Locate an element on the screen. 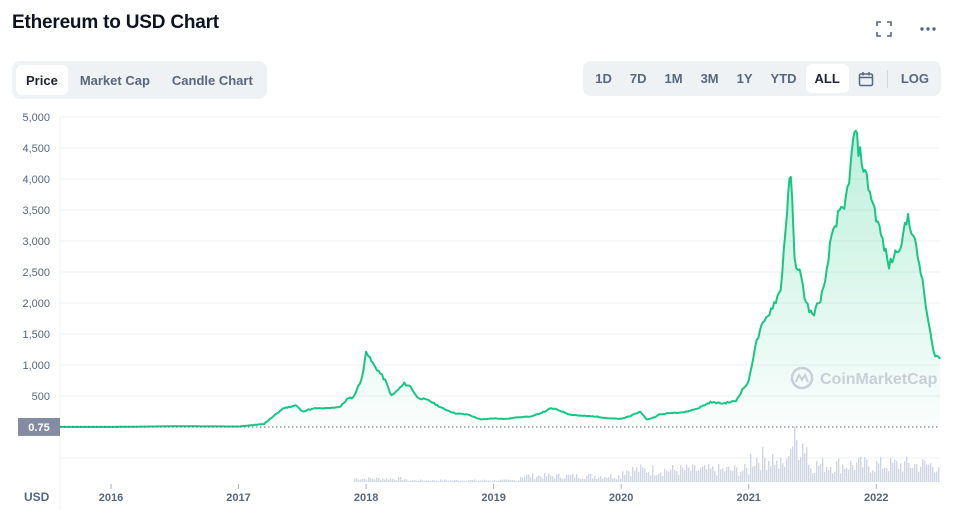  more-icon is located at coordinates (928, 29).